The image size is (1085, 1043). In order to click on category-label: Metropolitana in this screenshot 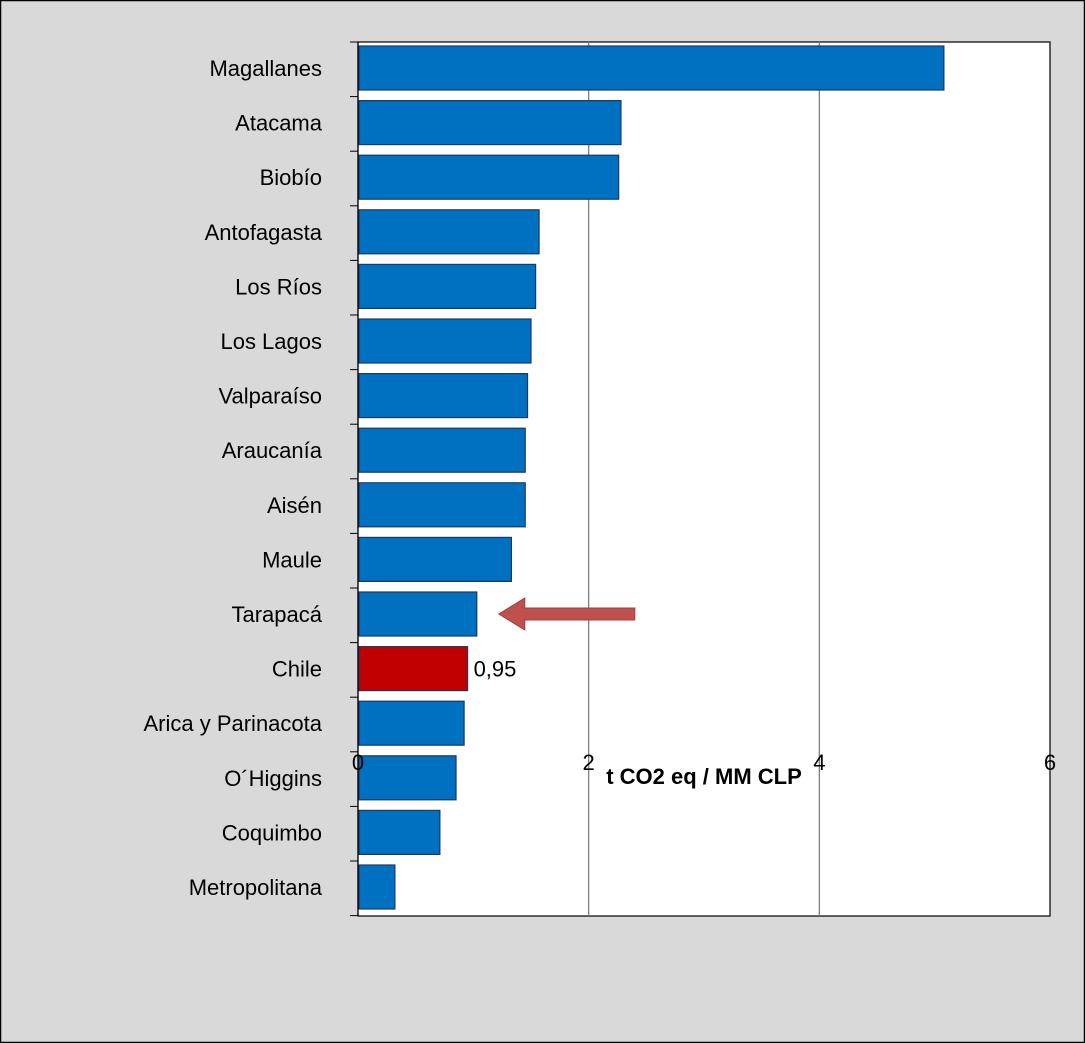, I will do `click(256, 887)`.